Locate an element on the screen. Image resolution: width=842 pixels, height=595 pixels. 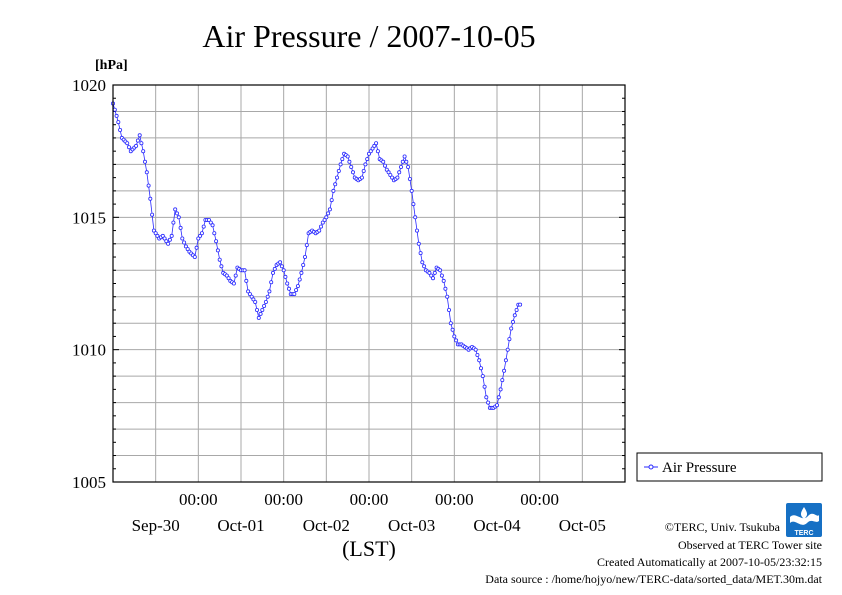
observed-text: Observed at TERC Tower site is located at coordinates (750, 545).